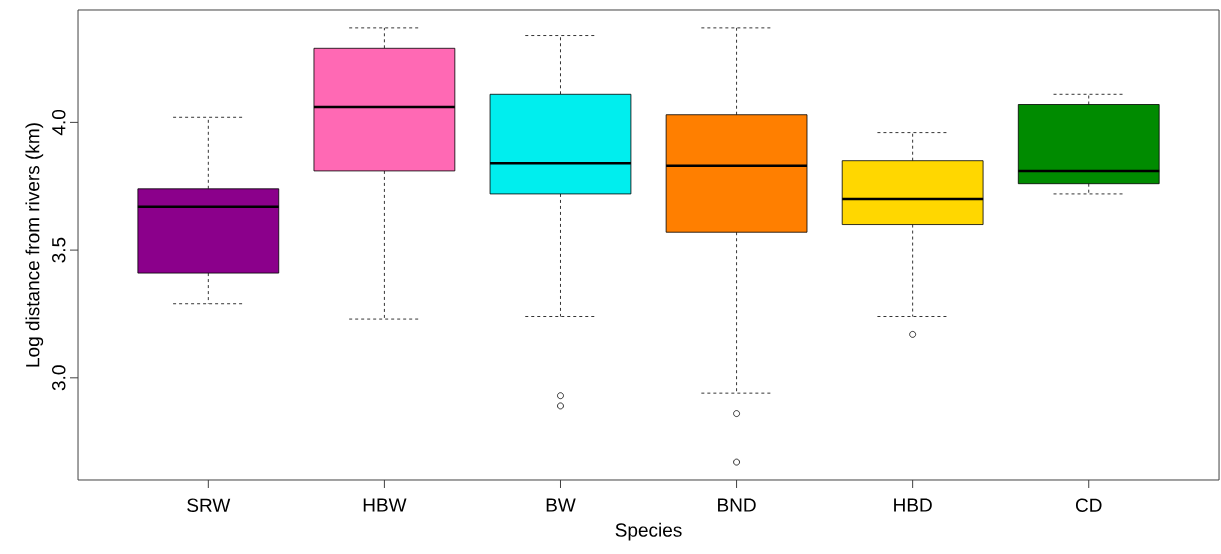  Describe the element at coordinates (913, 505) in the screenshot. I see `x-tick-label: HBD` at that location.